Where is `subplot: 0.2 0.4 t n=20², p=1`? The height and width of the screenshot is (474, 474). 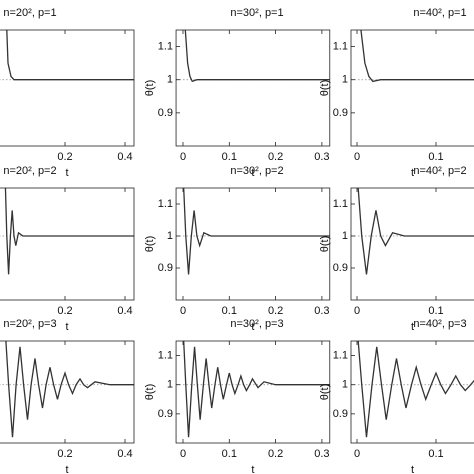 subplot: 0.2 0.4 t n=20², p=1 is located at coordinates (67, 93).